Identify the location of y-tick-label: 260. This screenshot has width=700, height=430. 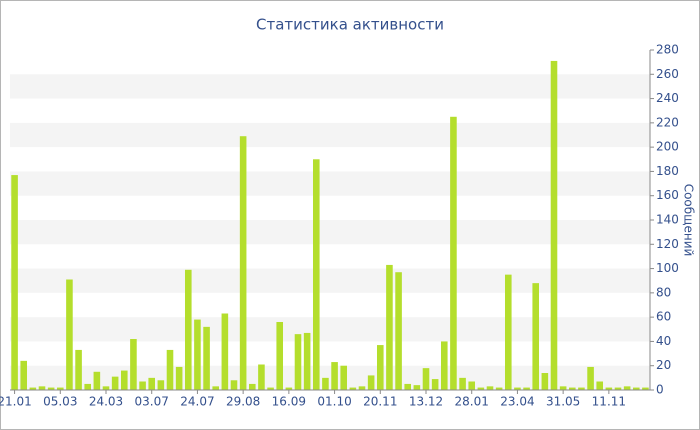
(667, 74).